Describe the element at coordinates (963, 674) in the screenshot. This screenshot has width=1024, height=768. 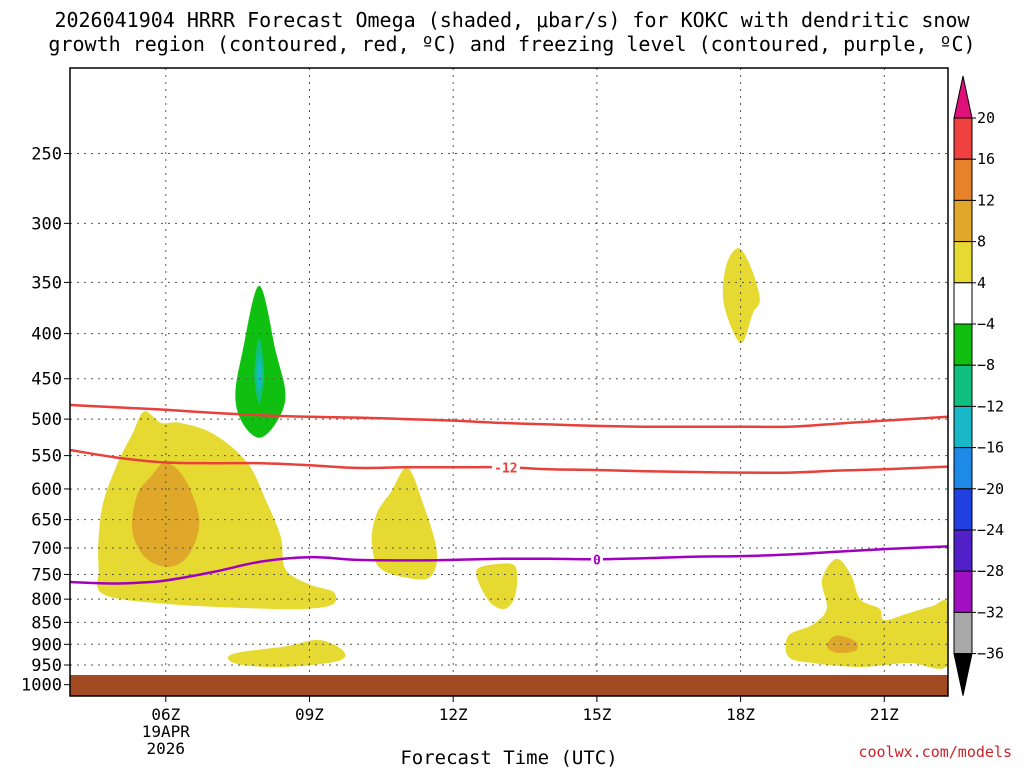
I see `colorbar-cap-bottom` at that location.